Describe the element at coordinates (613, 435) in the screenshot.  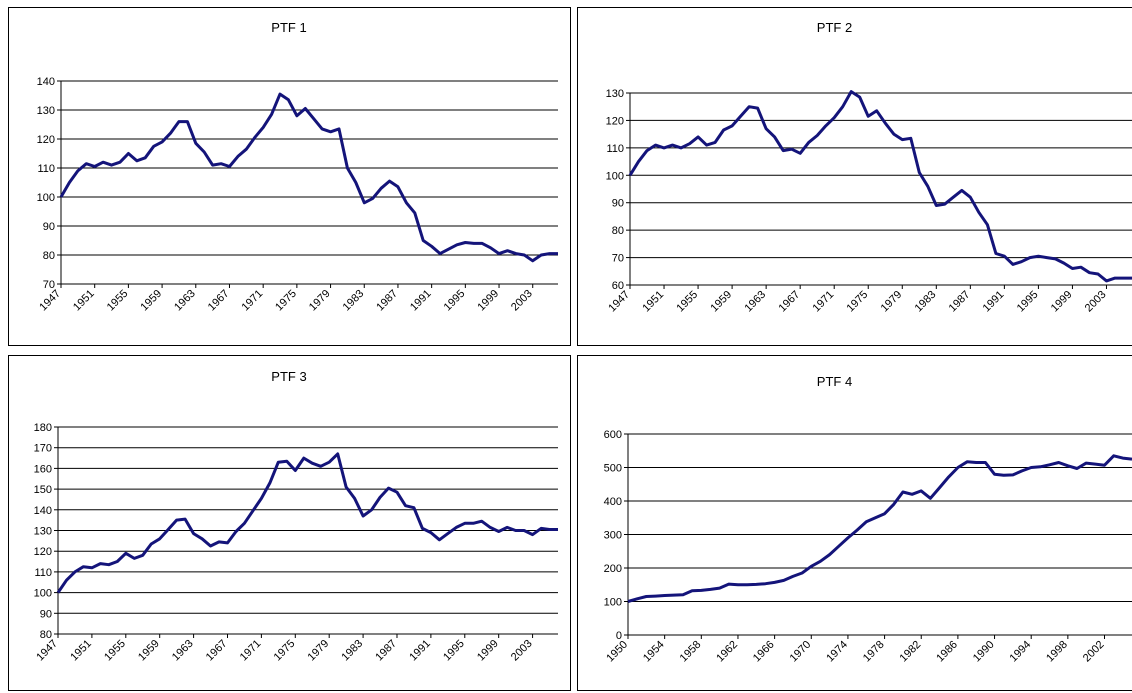
I see `y-tick-label: 600` at that location.